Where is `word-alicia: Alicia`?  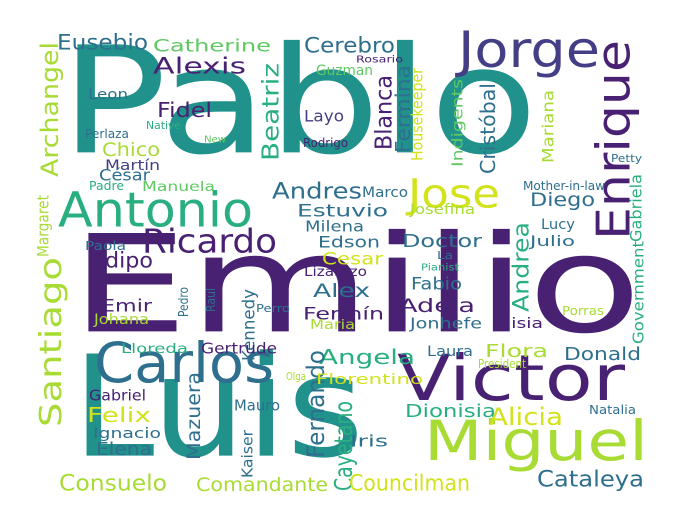 word-alicia: Alicia is located at coordinates (526, 416).